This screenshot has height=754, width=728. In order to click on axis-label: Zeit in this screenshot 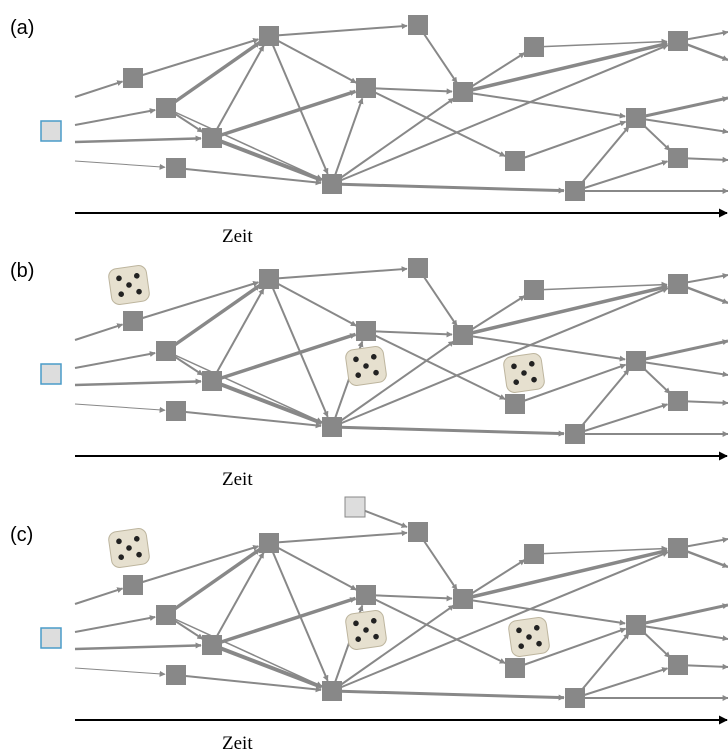, I will do `click(237, 479)`.